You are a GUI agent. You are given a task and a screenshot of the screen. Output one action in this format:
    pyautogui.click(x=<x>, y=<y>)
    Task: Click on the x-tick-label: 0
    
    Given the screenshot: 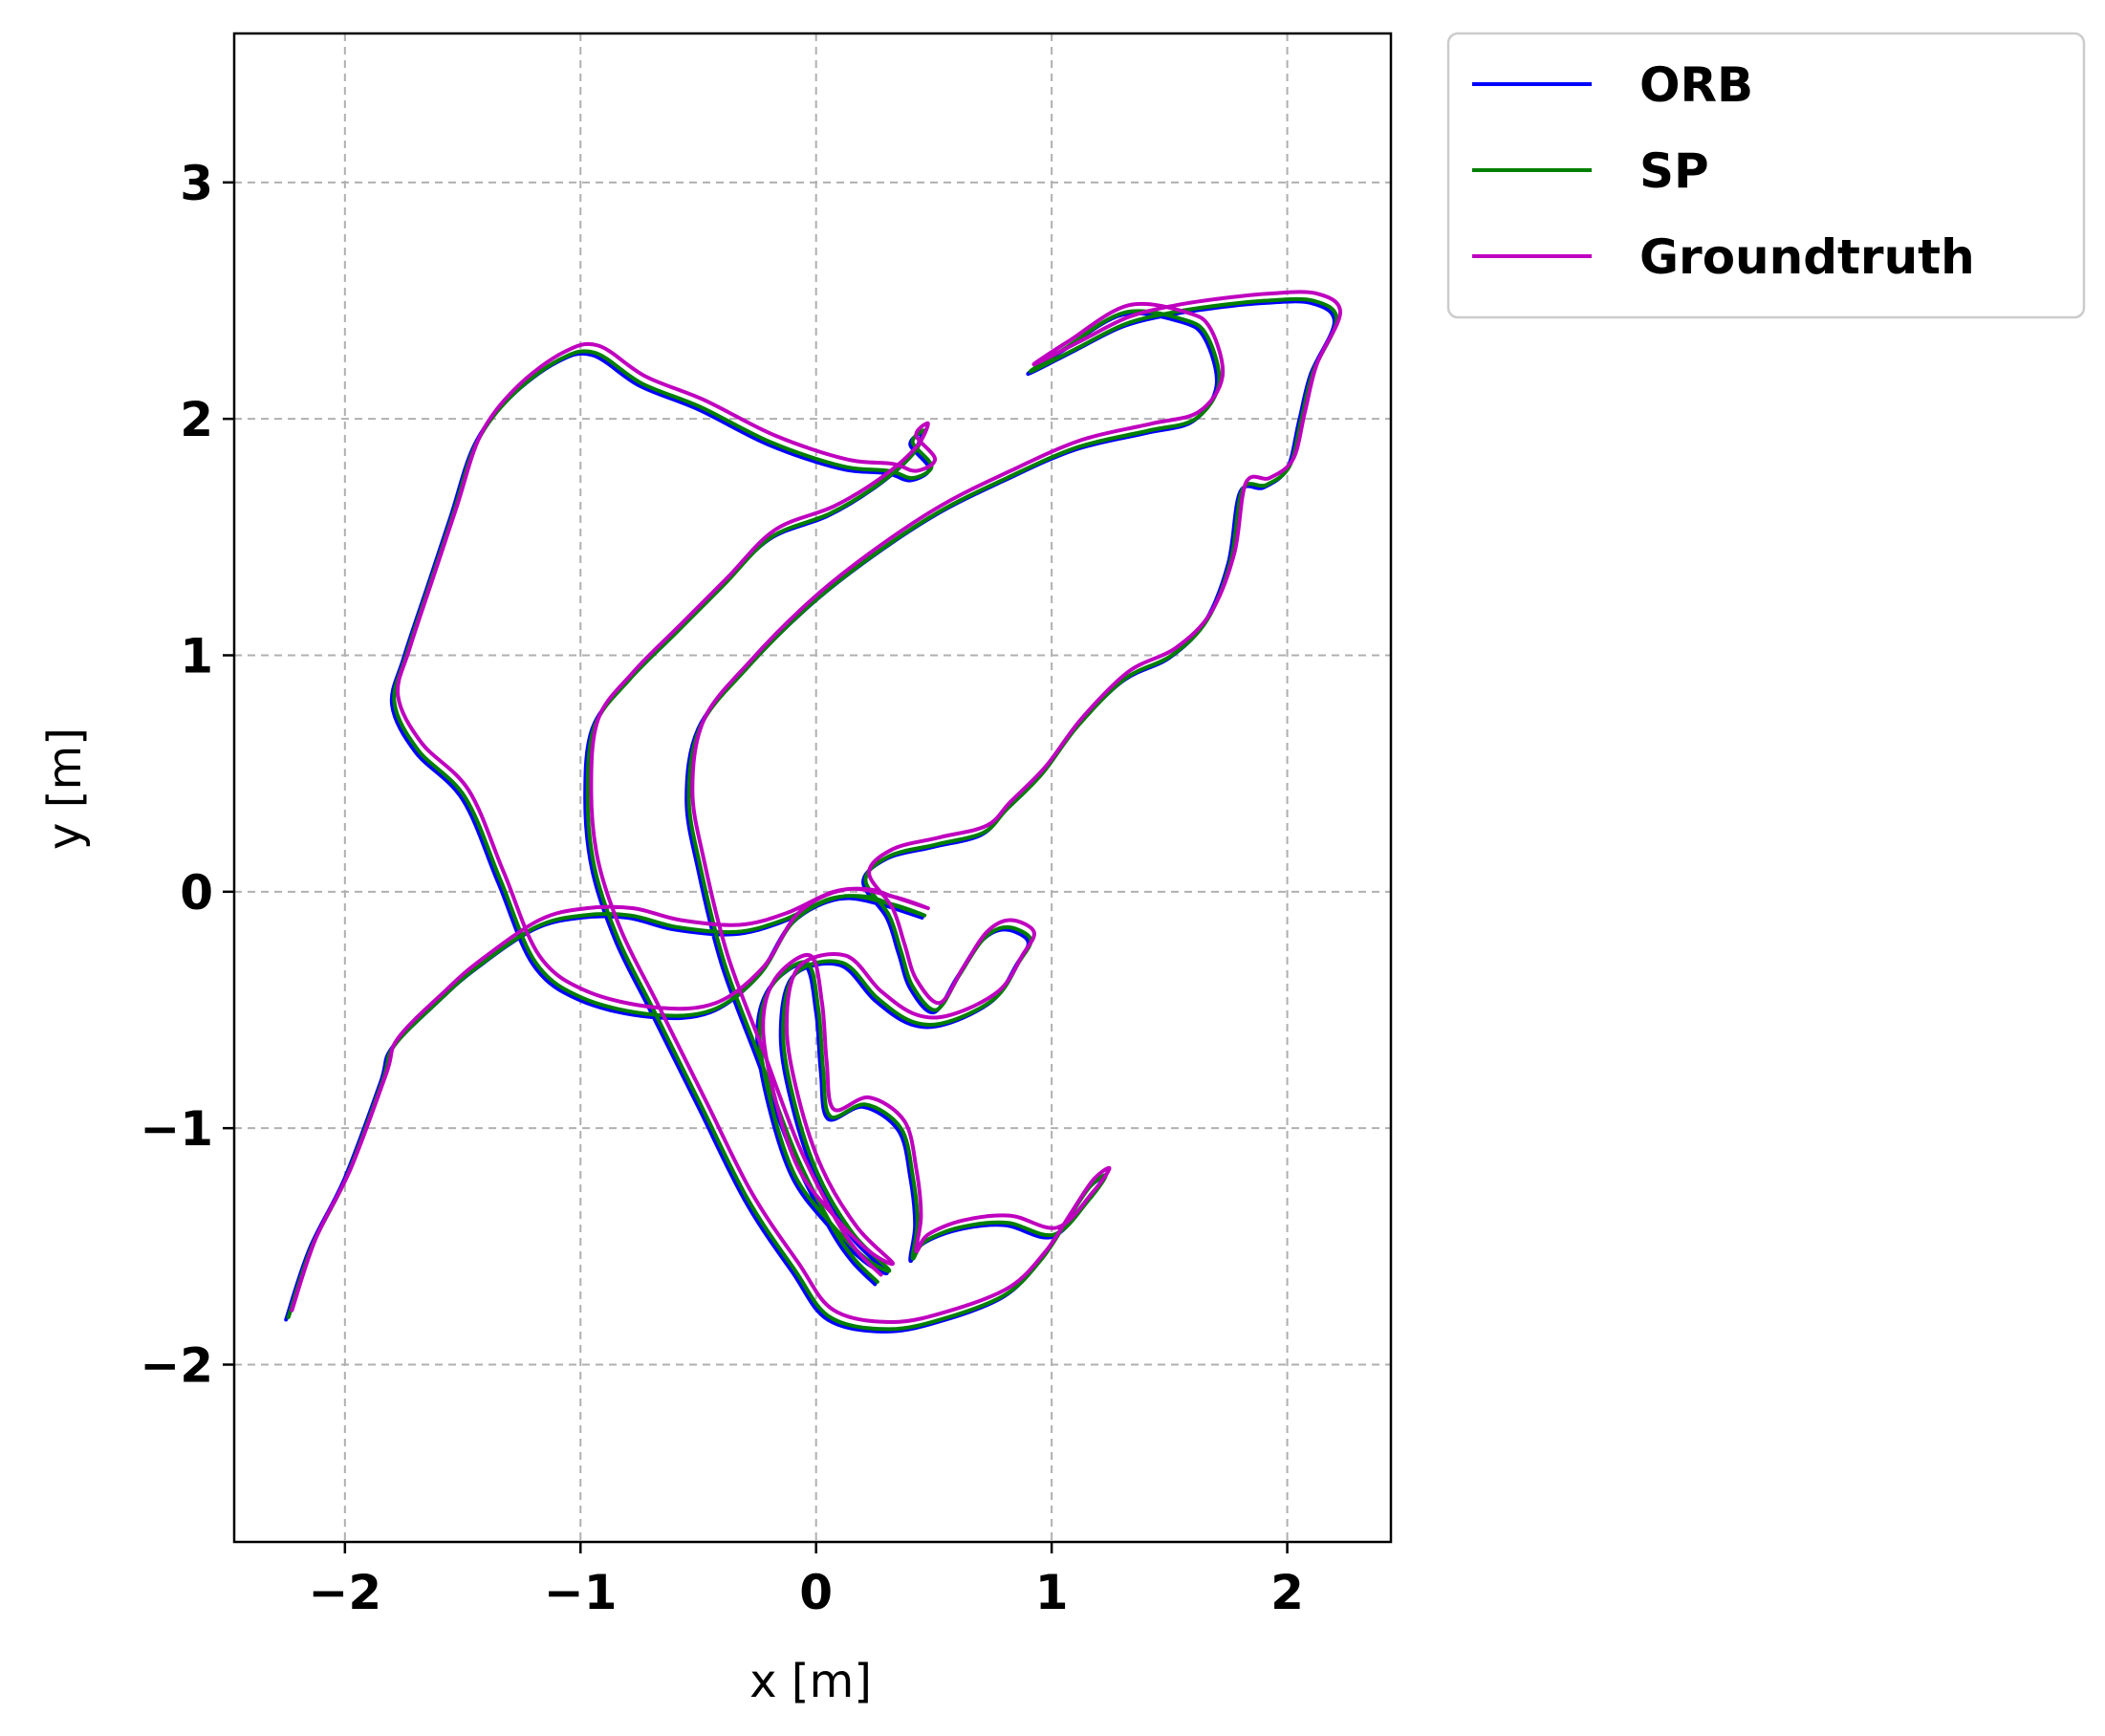 What is the action you would take?
    pyautogui.click(x=816, y=1592)
    